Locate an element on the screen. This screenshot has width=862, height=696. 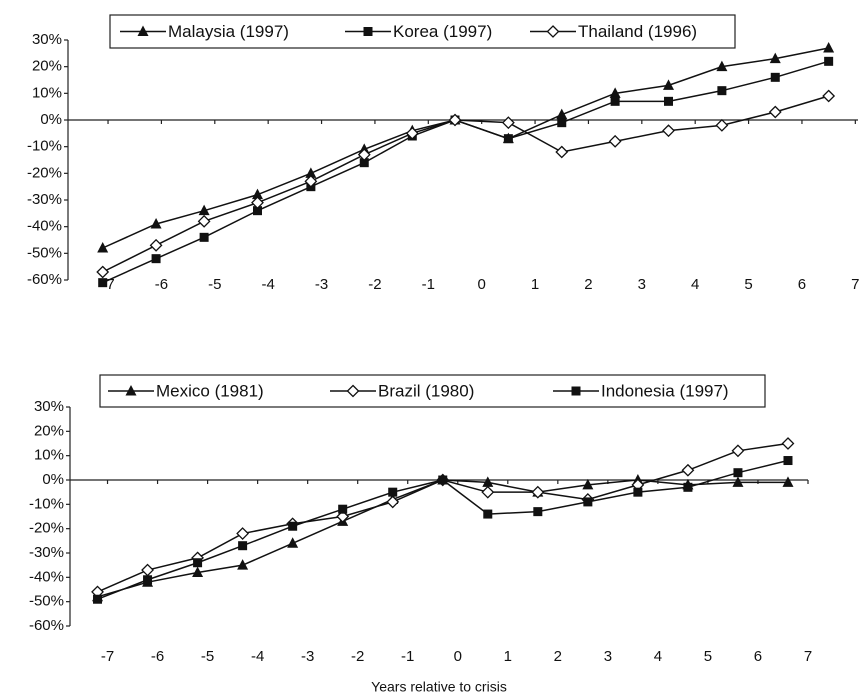
legend-label: Mexico (1981) is located at coordinates (210, 390).